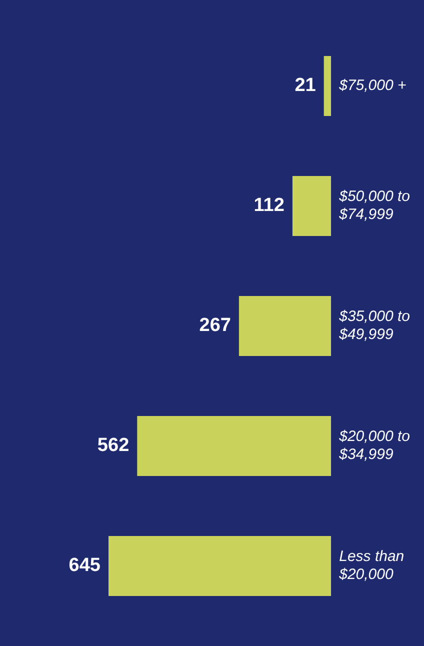 Image resolution: width=424 pixels, height=646 pixels. Describe the element at coordinates (372, 85) in the screenshot. I see `y-tick-label: $75,000 +` at that location.